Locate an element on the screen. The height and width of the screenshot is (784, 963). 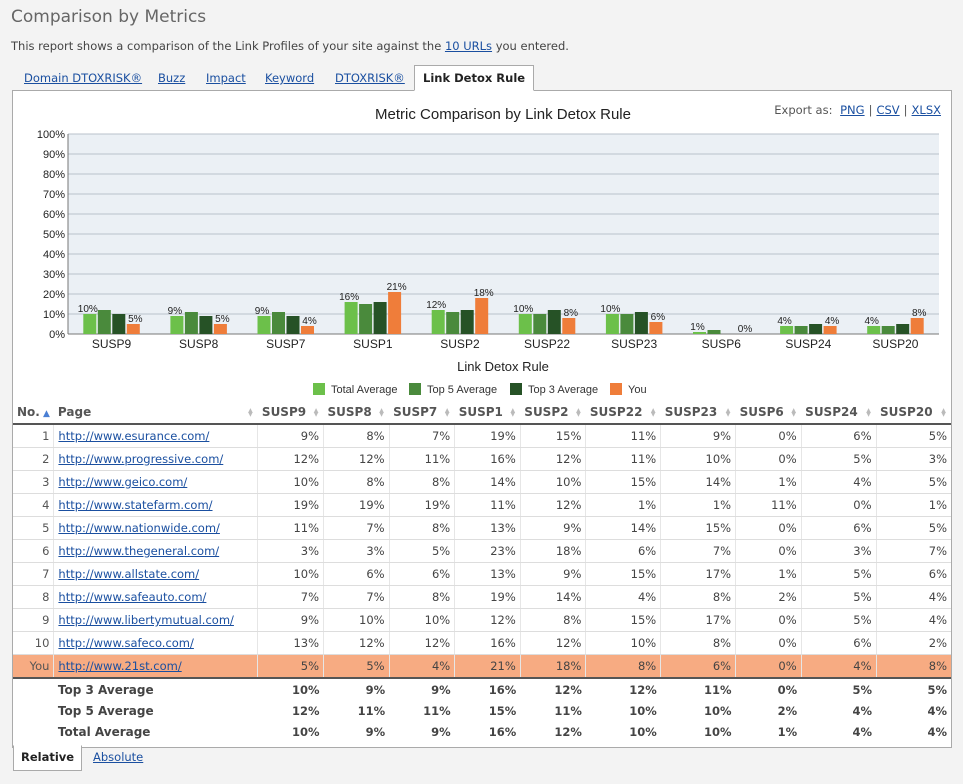
column-header-susp20: SUSP20 ▲▼ is located at coordinates (913, 413).